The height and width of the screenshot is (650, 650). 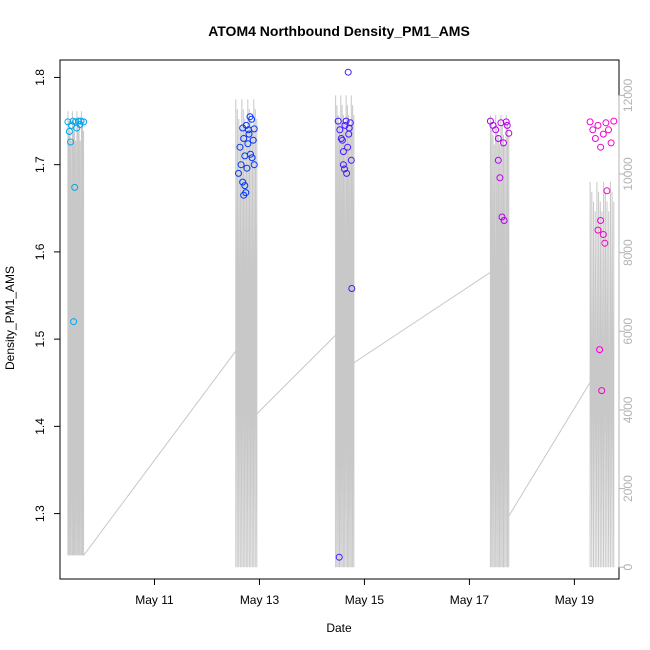 What do you see at coordinates (628, 331) in the screenshot?
I see `right-tick-label-3: 6000` at bounding box center [628, 331].